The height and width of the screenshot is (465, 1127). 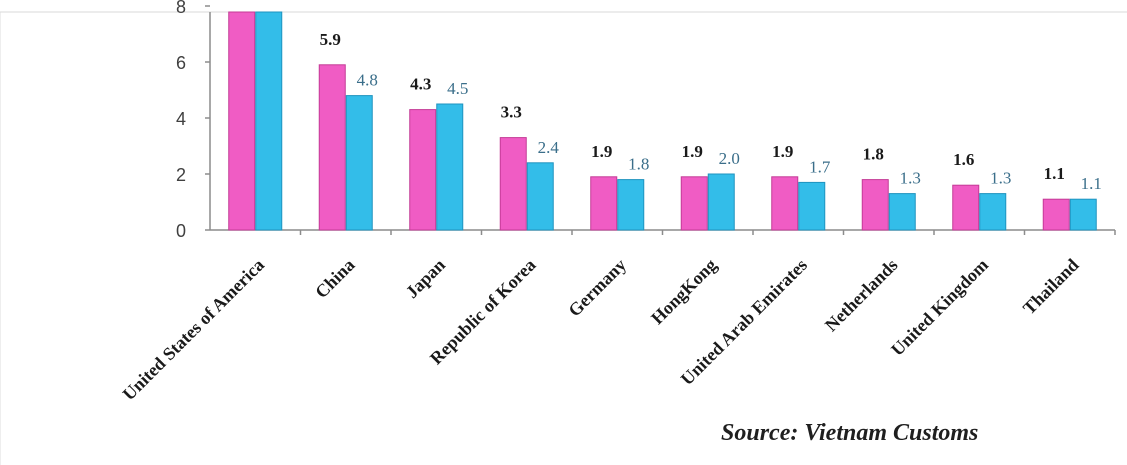 I want to click on data-label: 2.0, so click(x=729, y=158).